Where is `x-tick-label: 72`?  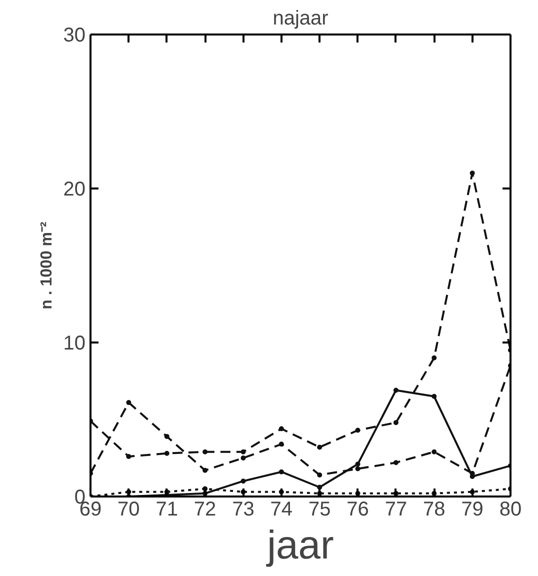
x-tick-label: 72 is located at coordinates (205, 509).